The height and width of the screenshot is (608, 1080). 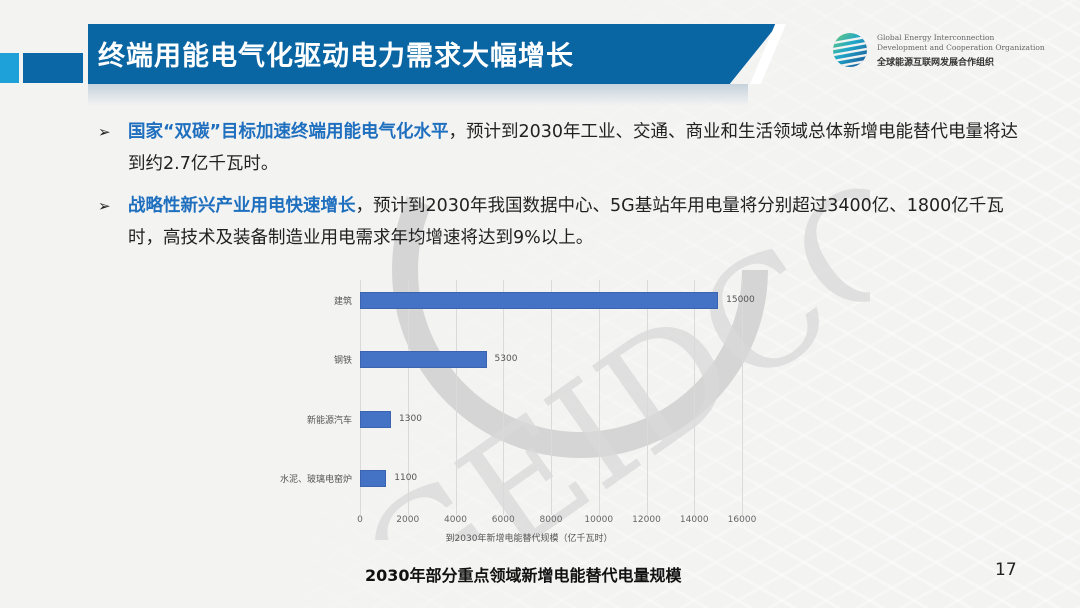 What do you see at coordinates (646, 520) in the screenshot?
I see `x-tick-label: 12000` at bounding box center [646, 520].